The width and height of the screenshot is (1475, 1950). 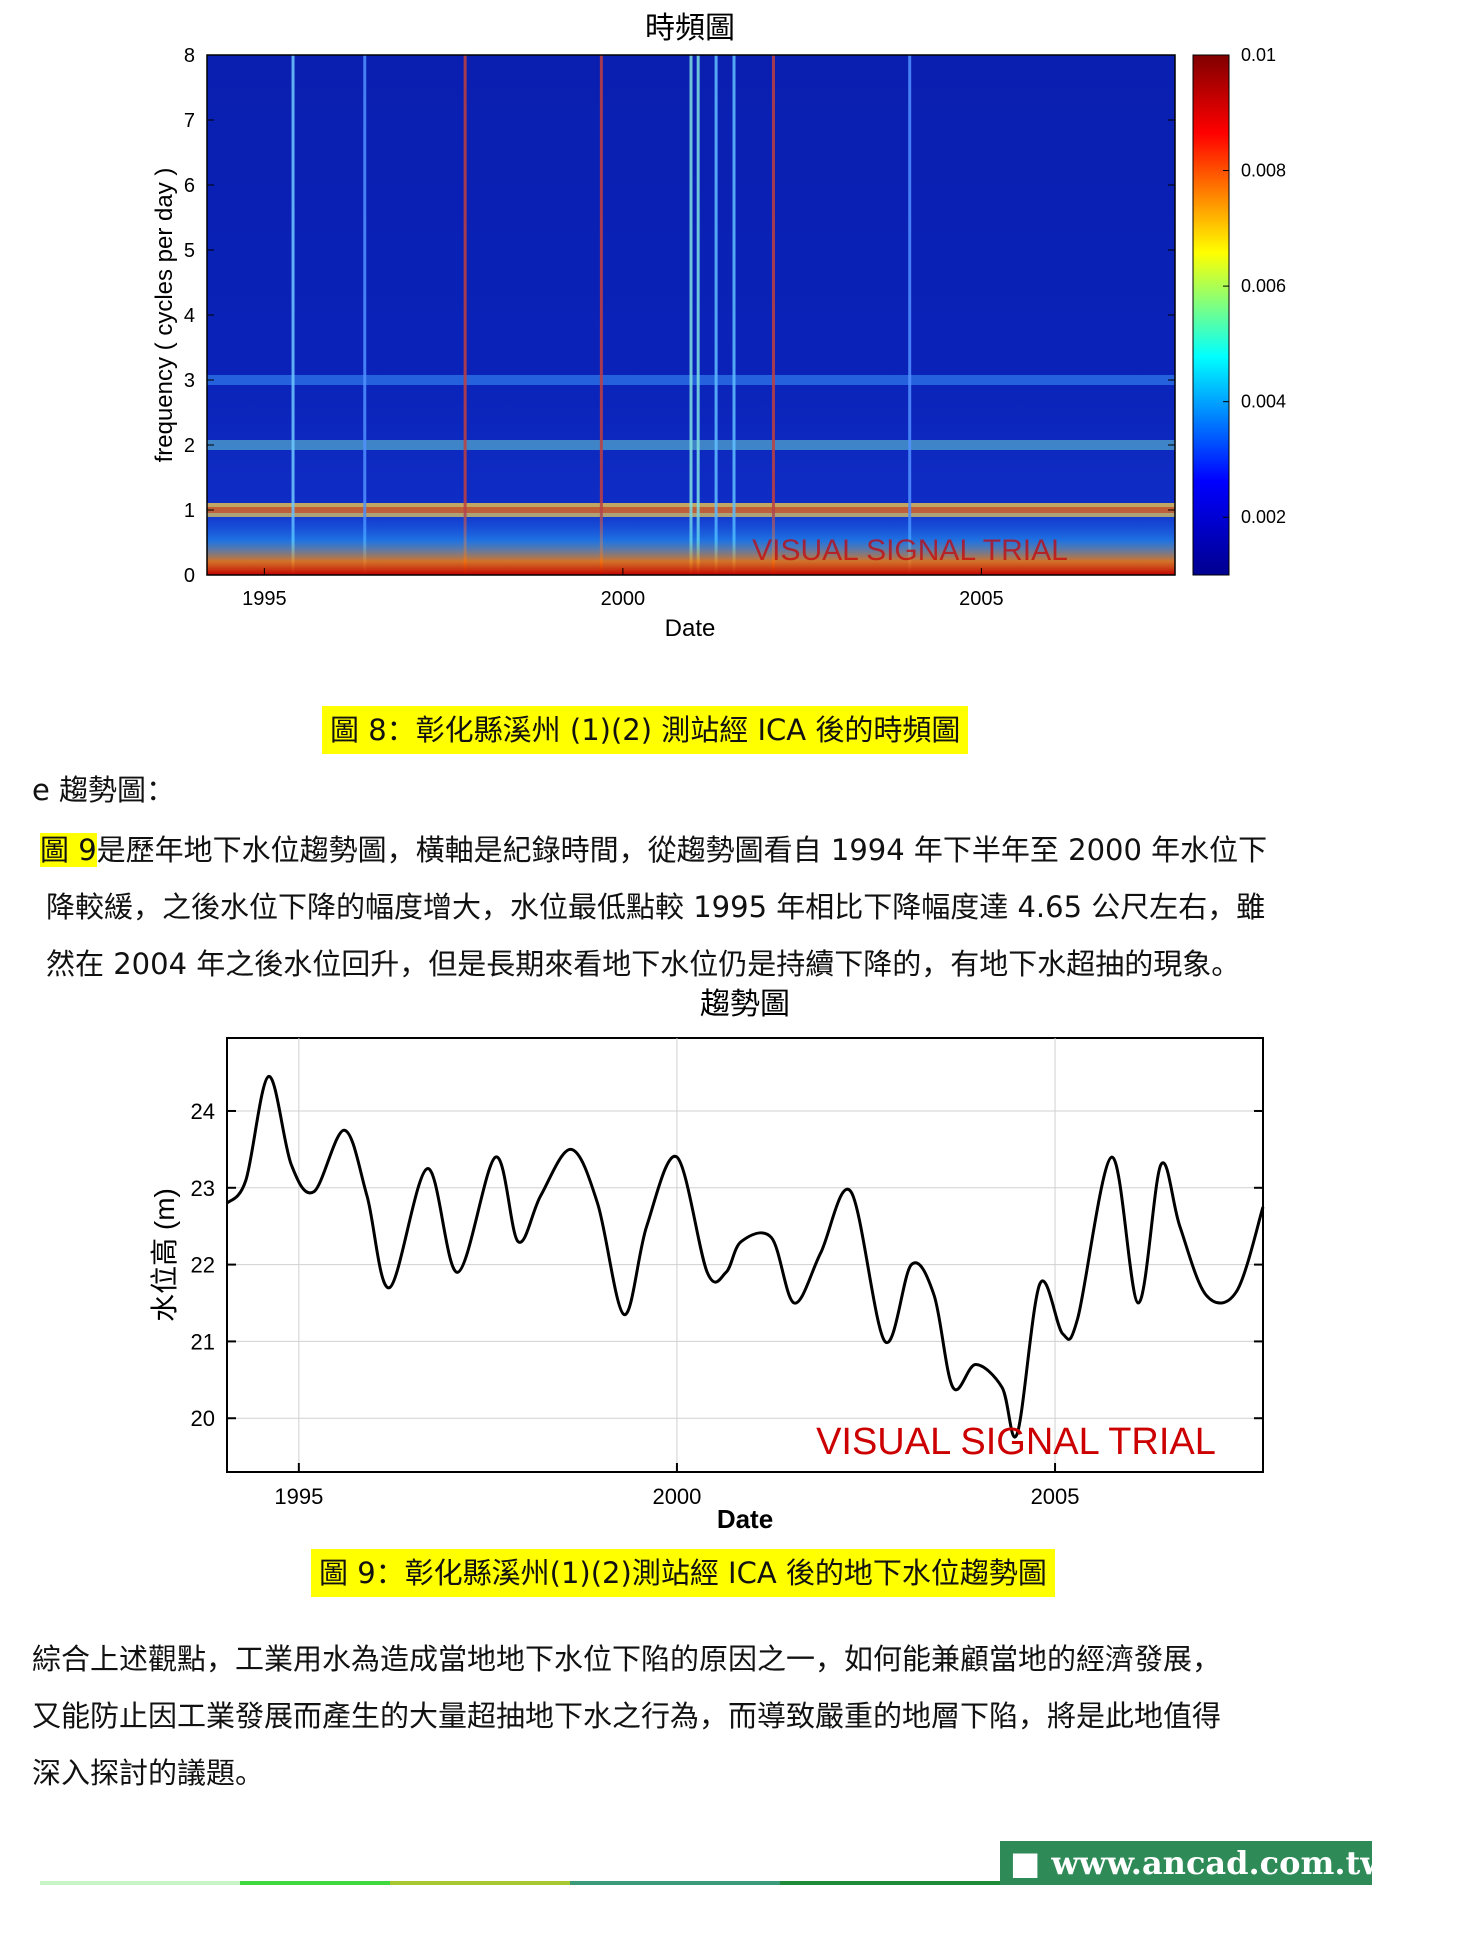 What do you see at coordinates (676, 1496) in the screenshot?
I see `trend-xtick-label: 2000` at bounding box center [676, 1496].